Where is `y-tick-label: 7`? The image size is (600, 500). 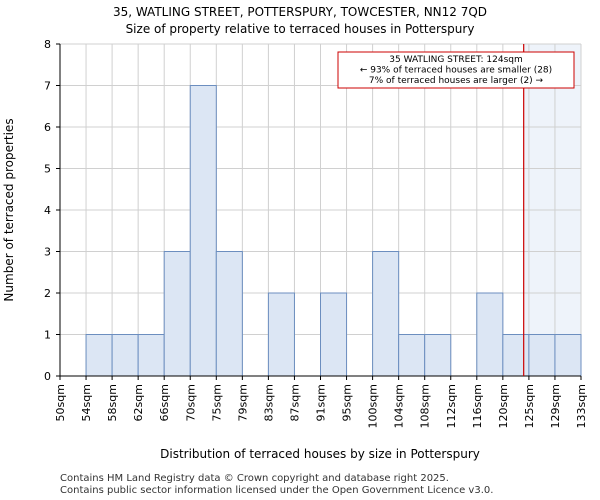
y-tick-label: 7 is located at coordinates (47, 86).